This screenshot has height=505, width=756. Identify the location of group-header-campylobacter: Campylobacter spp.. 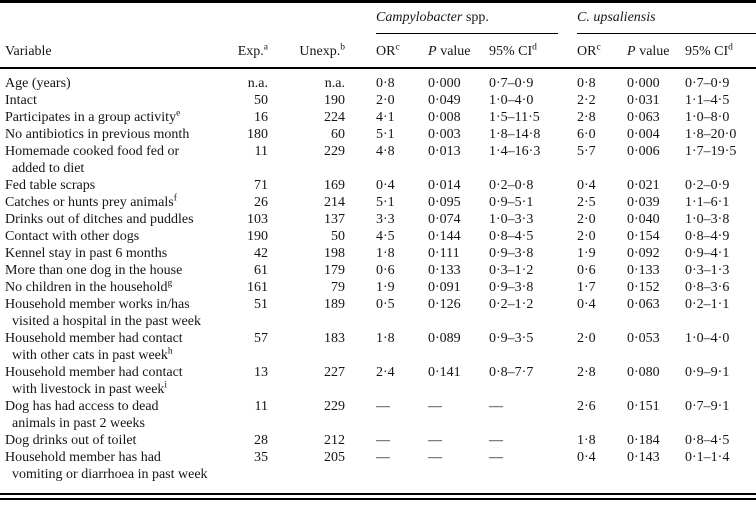
(459, 18).